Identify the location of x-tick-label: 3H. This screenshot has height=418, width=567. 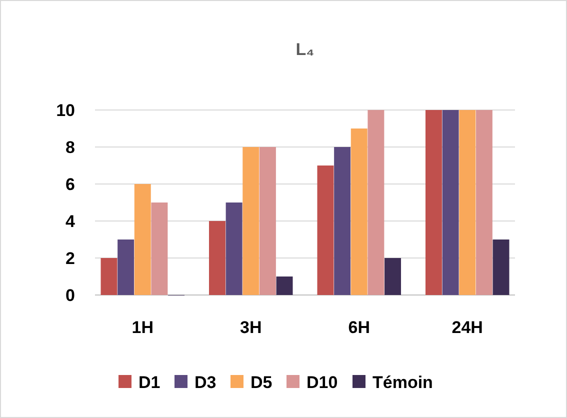
(251, 327).